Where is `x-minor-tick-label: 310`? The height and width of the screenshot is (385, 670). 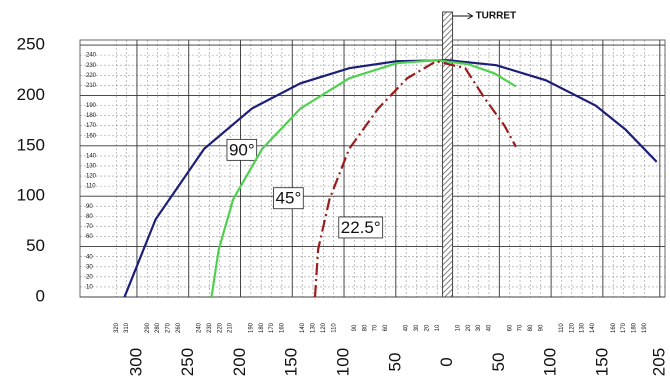
x-minor-tick-label: 310 is located at coordinates (127, 327).